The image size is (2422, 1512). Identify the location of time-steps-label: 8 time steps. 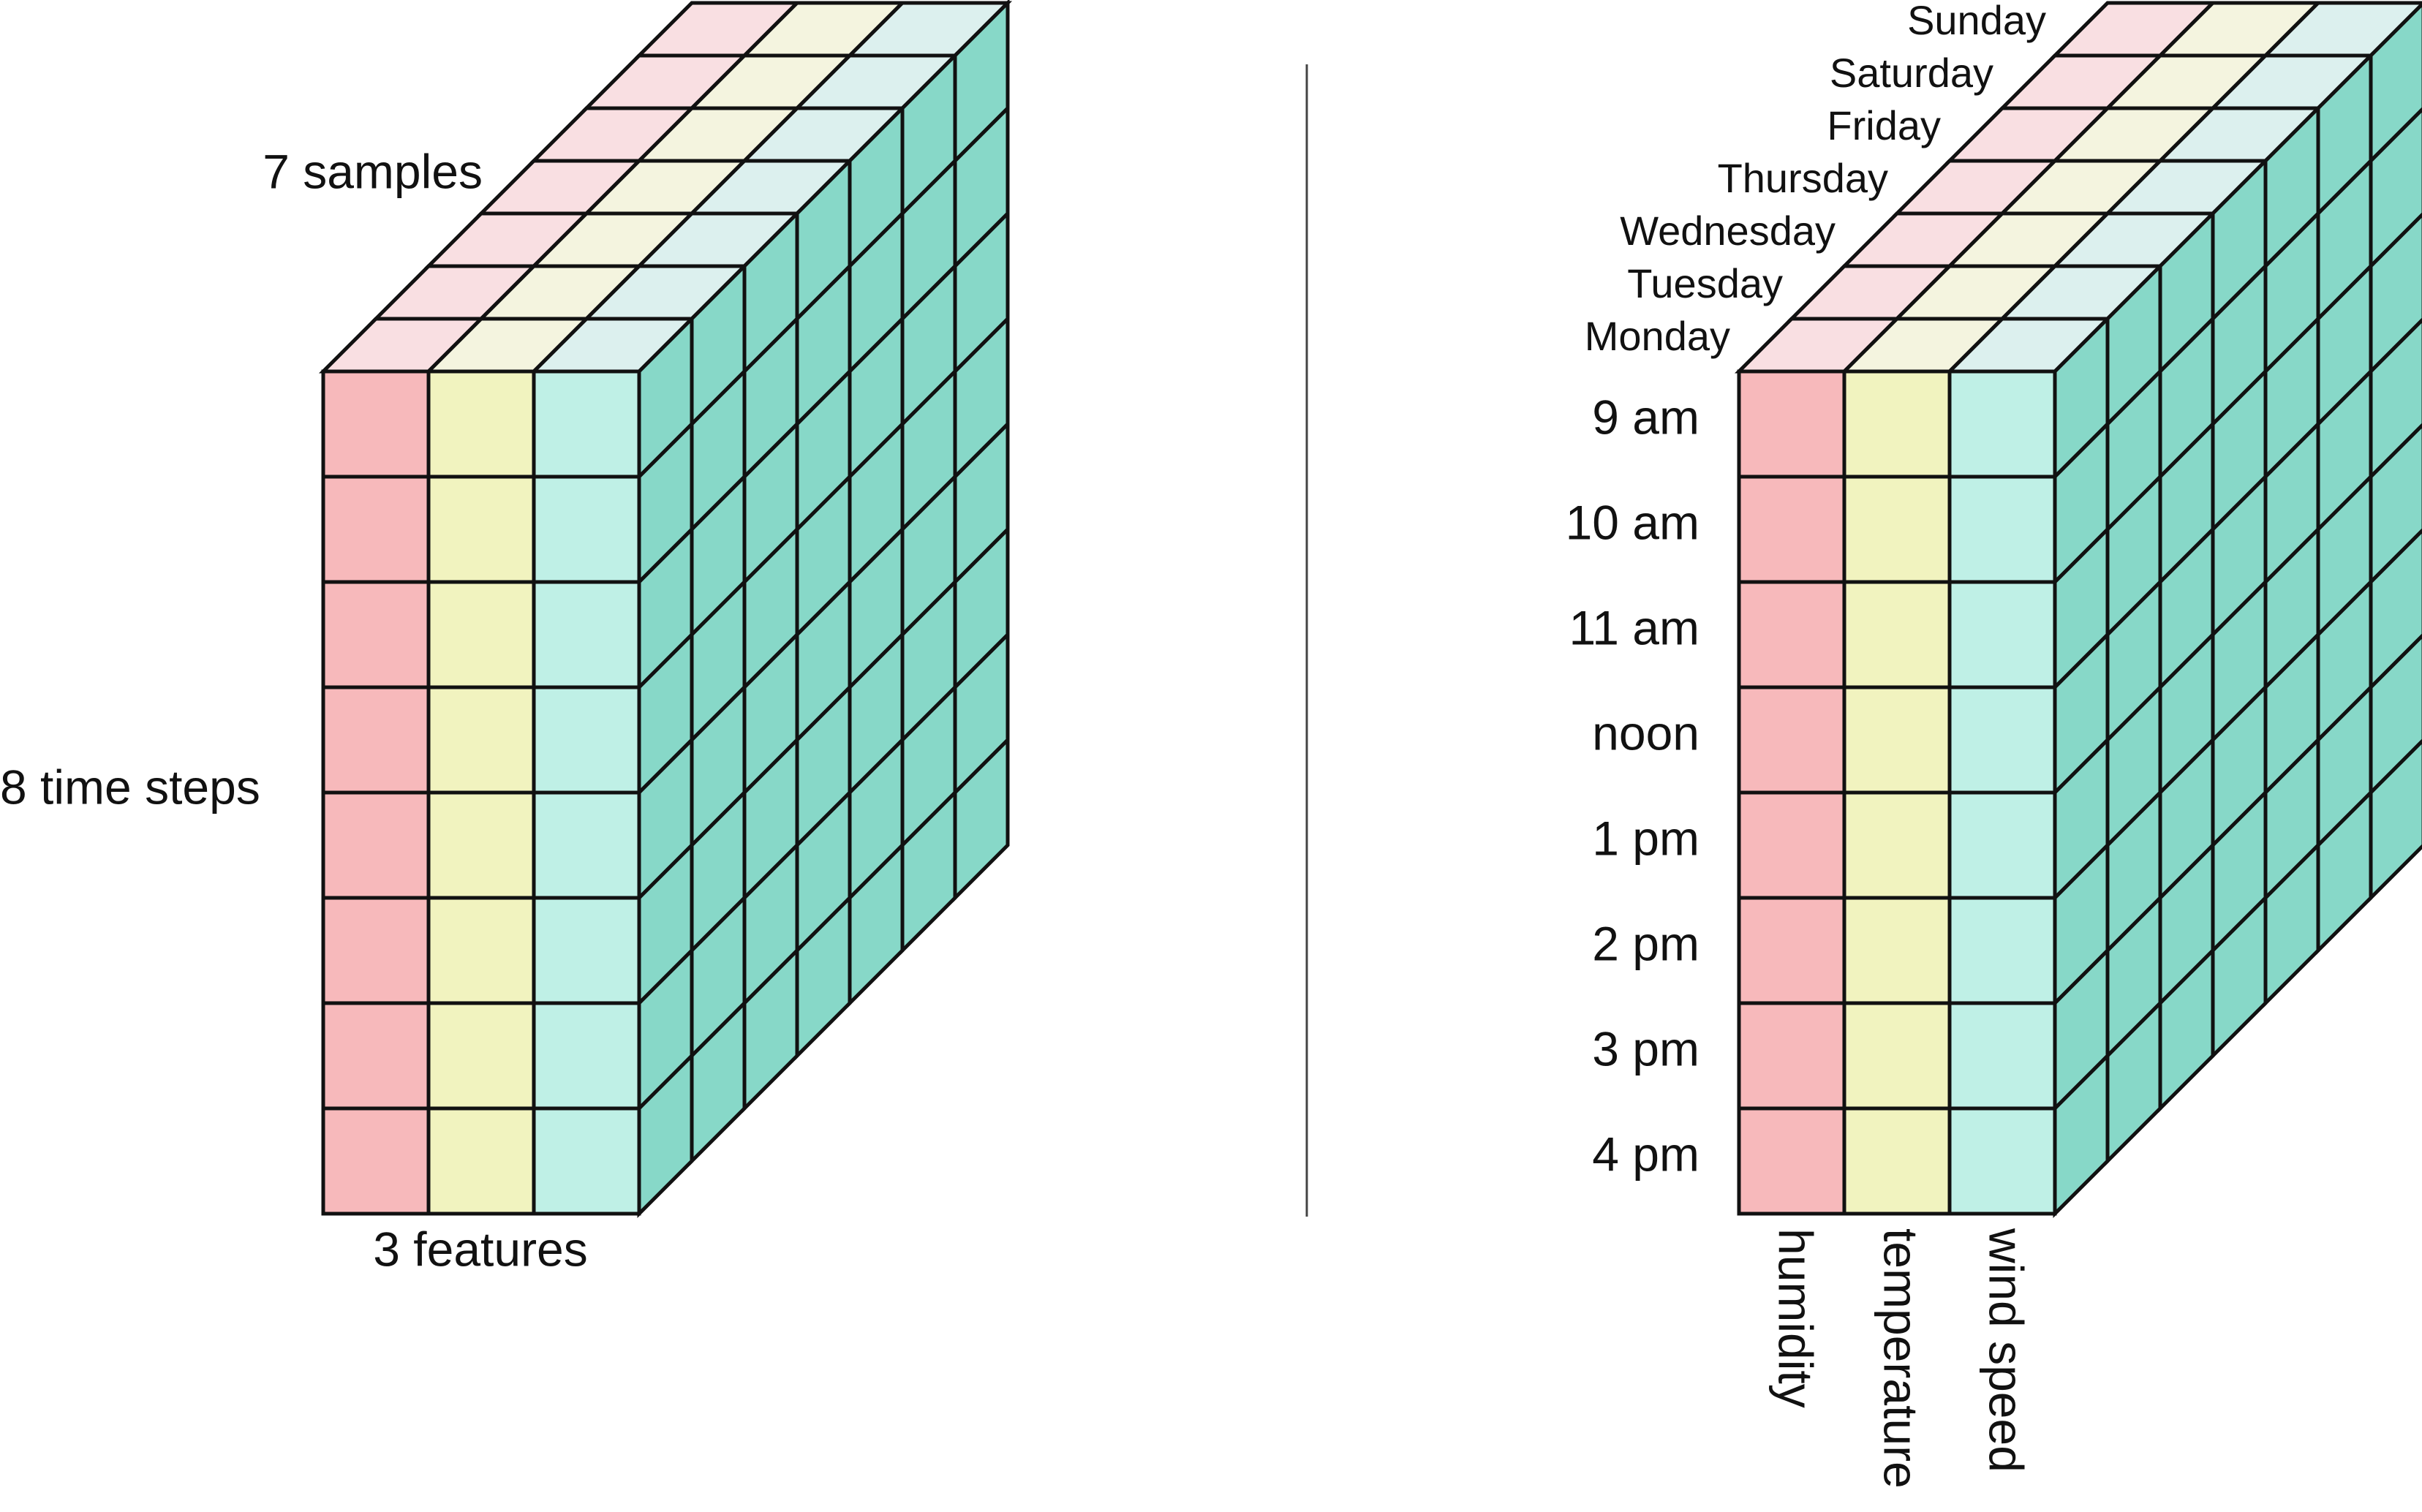
(130, 787).